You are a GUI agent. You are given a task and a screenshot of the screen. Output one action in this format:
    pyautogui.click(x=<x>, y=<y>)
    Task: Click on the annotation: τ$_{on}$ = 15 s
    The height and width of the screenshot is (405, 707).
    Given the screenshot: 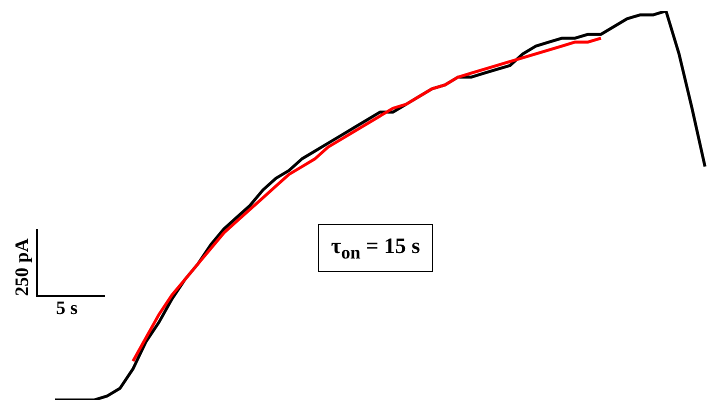 What is the action you would take?
    pyautogui.click(x=376, y=248)
    